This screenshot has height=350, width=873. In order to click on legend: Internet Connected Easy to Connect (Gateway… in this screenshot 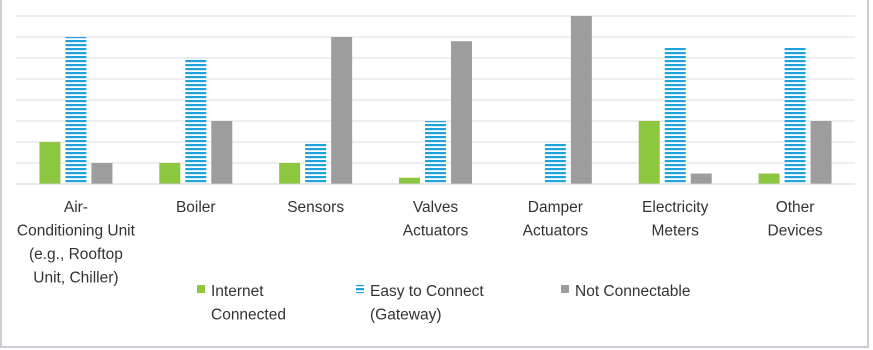, I will do `click(443, 303)`.